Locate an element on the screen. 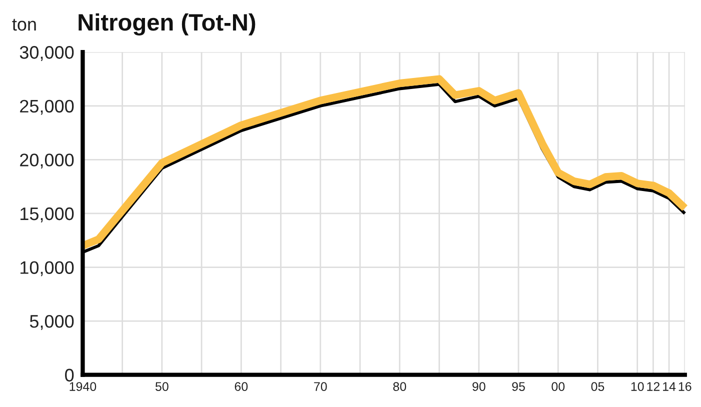  y-tick-label: 0 is located at coordinates (69, 375).